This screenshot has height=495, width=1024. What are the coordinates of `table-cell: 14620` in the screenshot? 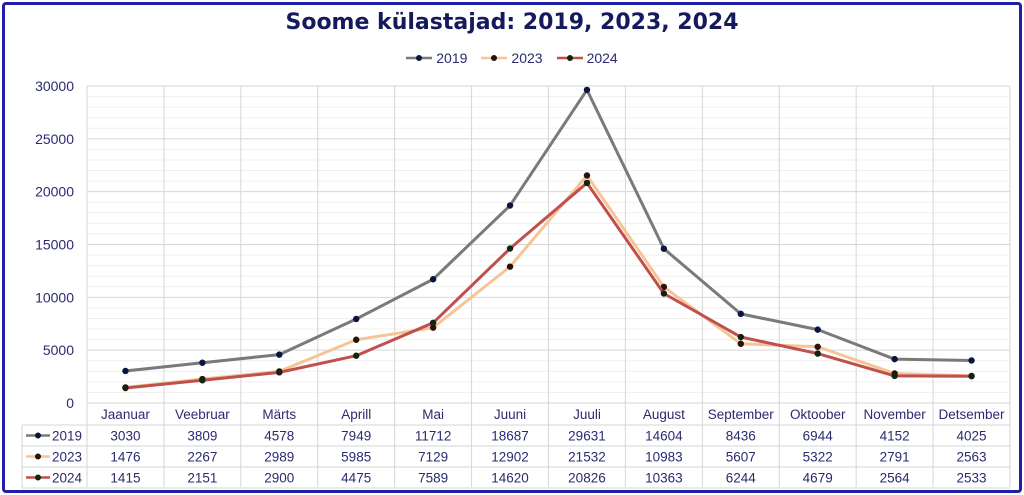 It's located at (510, 478).